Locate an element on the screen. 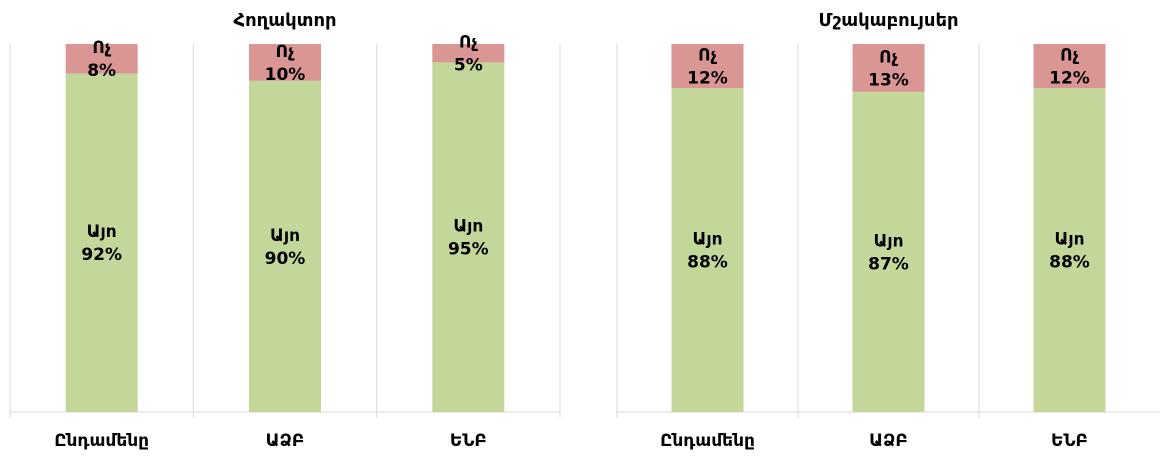 The image size is (1160, 459). data-label-yes: Այո 87% is located at coordinates (888, 252).